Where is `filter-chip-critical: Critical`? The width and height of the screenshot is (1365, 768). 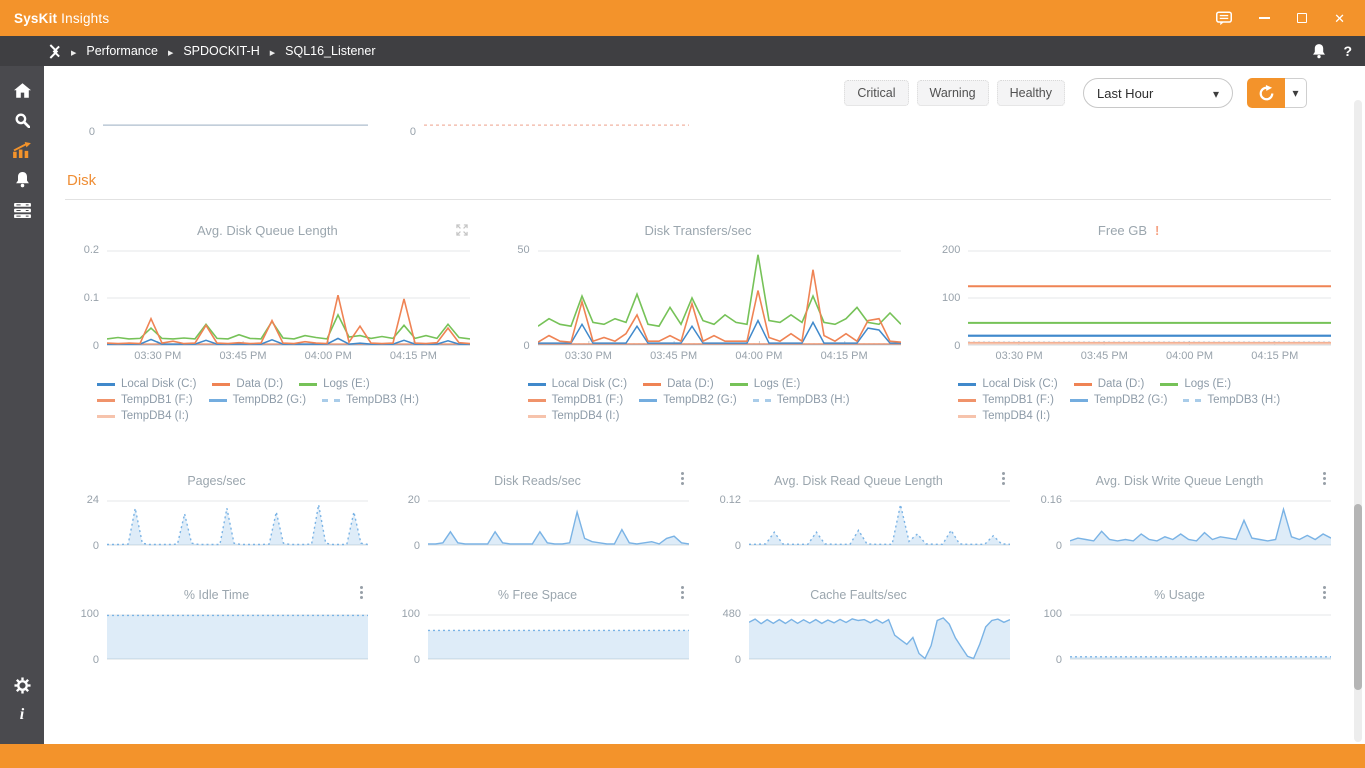
filter-chip-critical: Critical is located at coordinates (876, 93).